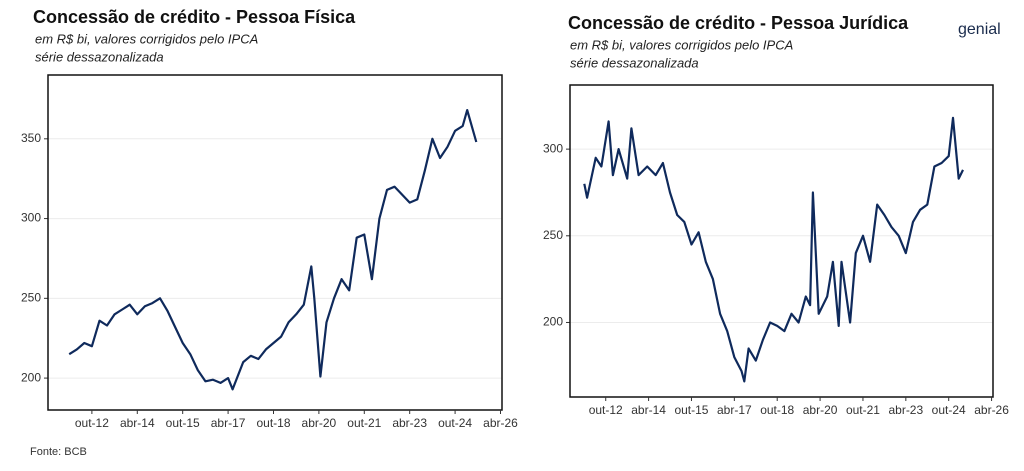 This screenshot has height=471, width=1024. What do you see at coordinates (58, 452) in the screenshot?
I see `source: Fonte: BCB` at bounding box center [58, 452].